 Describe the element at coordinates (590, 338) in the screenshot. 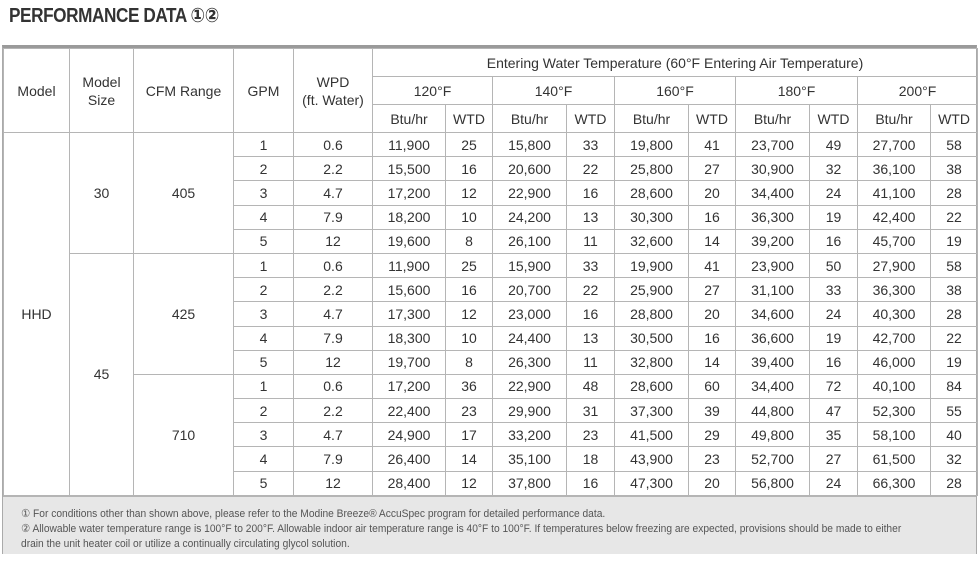

I see `wtd-cell: 13` at that location.